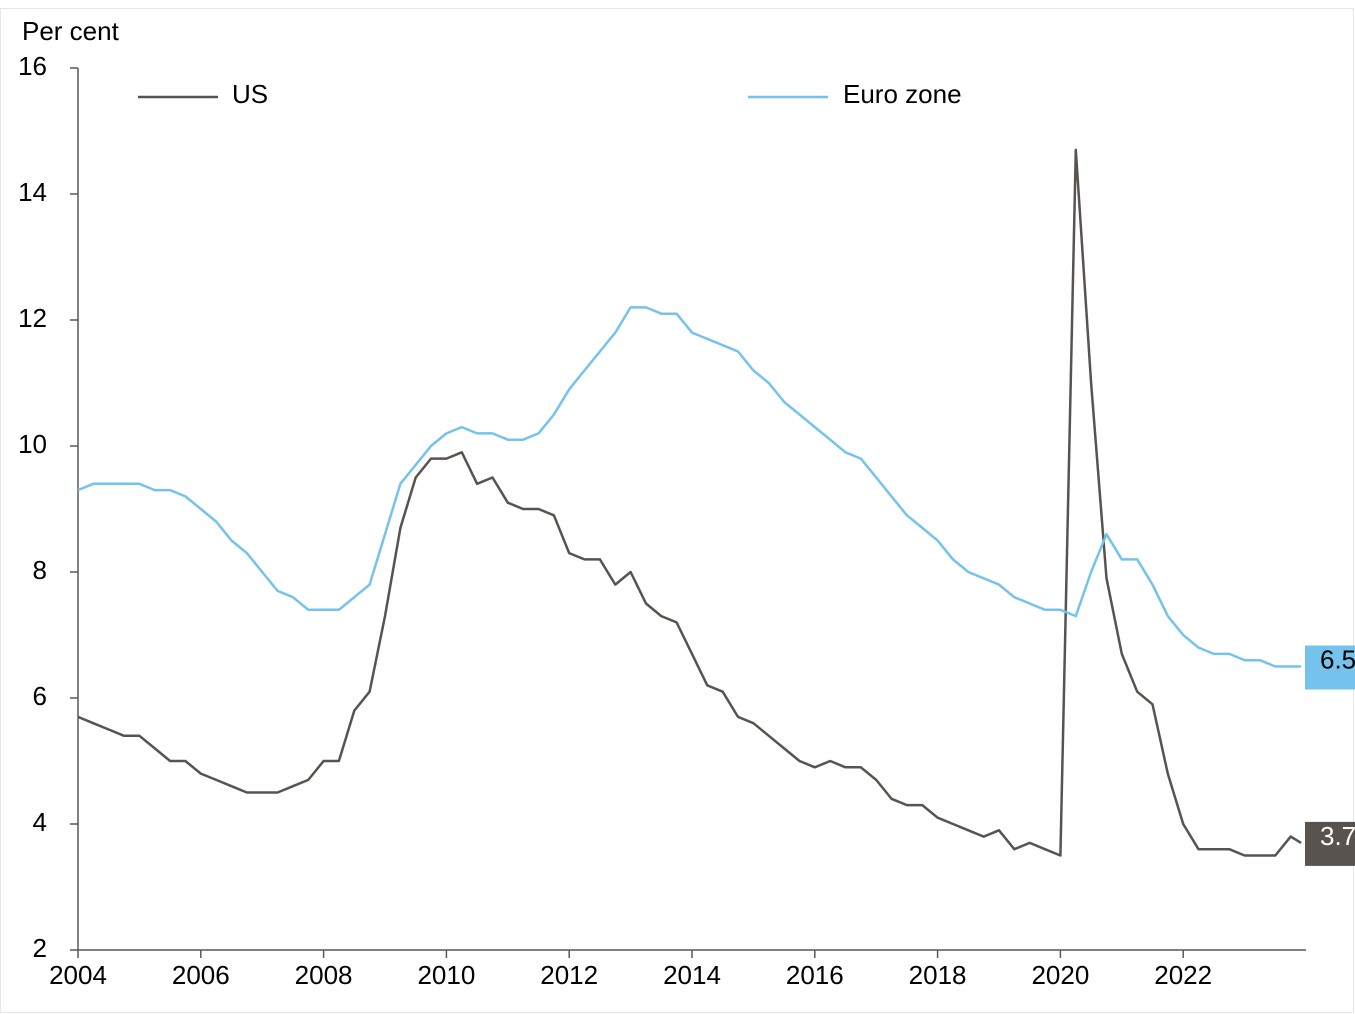 This screenshot has height=1014, width=1355. Describe the element at coordinates (1183, 975) in the screenshot. I see `x-tick-label: 2022` at that location.